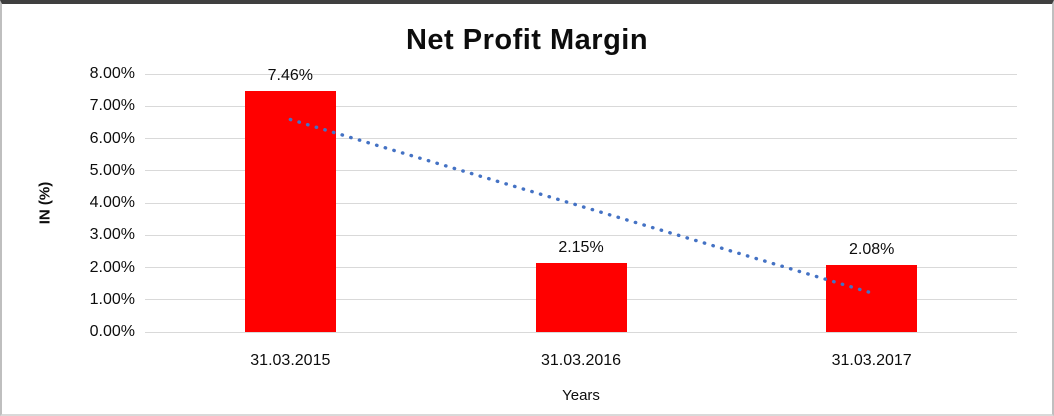 Image resolution: width=1054 pixels, height=416 pixels. I want to click on bar-value-label: 2.15%, so click(581, 247).